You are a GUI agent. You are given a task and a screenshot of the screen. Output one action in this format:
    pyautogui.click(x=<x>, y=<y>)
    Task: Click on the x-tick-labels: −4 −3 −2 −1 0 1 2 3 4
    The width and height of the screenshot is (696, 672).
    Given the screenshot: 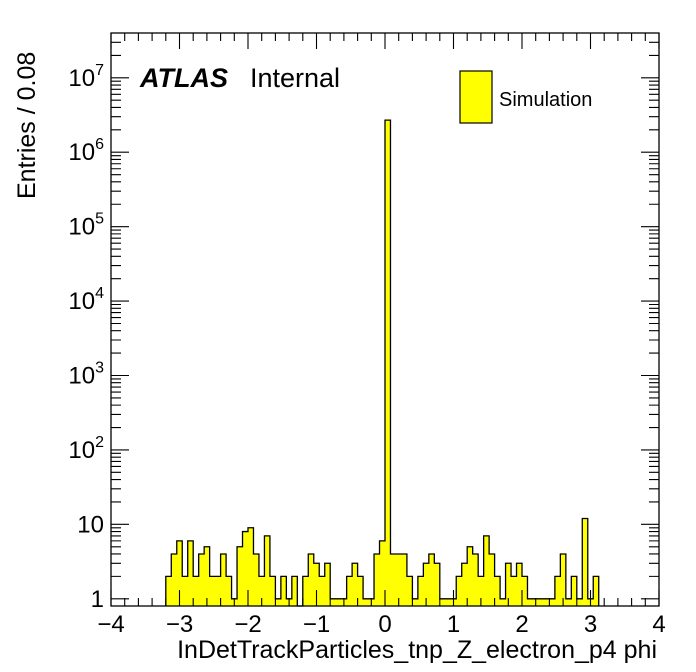 What is the action you would take?
    pyautogui.click(x=381, y=624)
    